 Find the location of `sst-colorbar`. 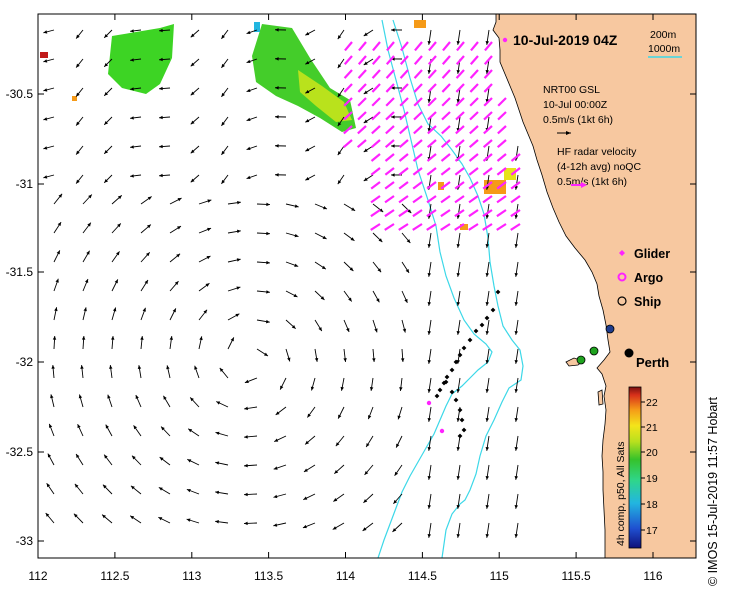

sst-colorbar is located at coordinates (635, 467).